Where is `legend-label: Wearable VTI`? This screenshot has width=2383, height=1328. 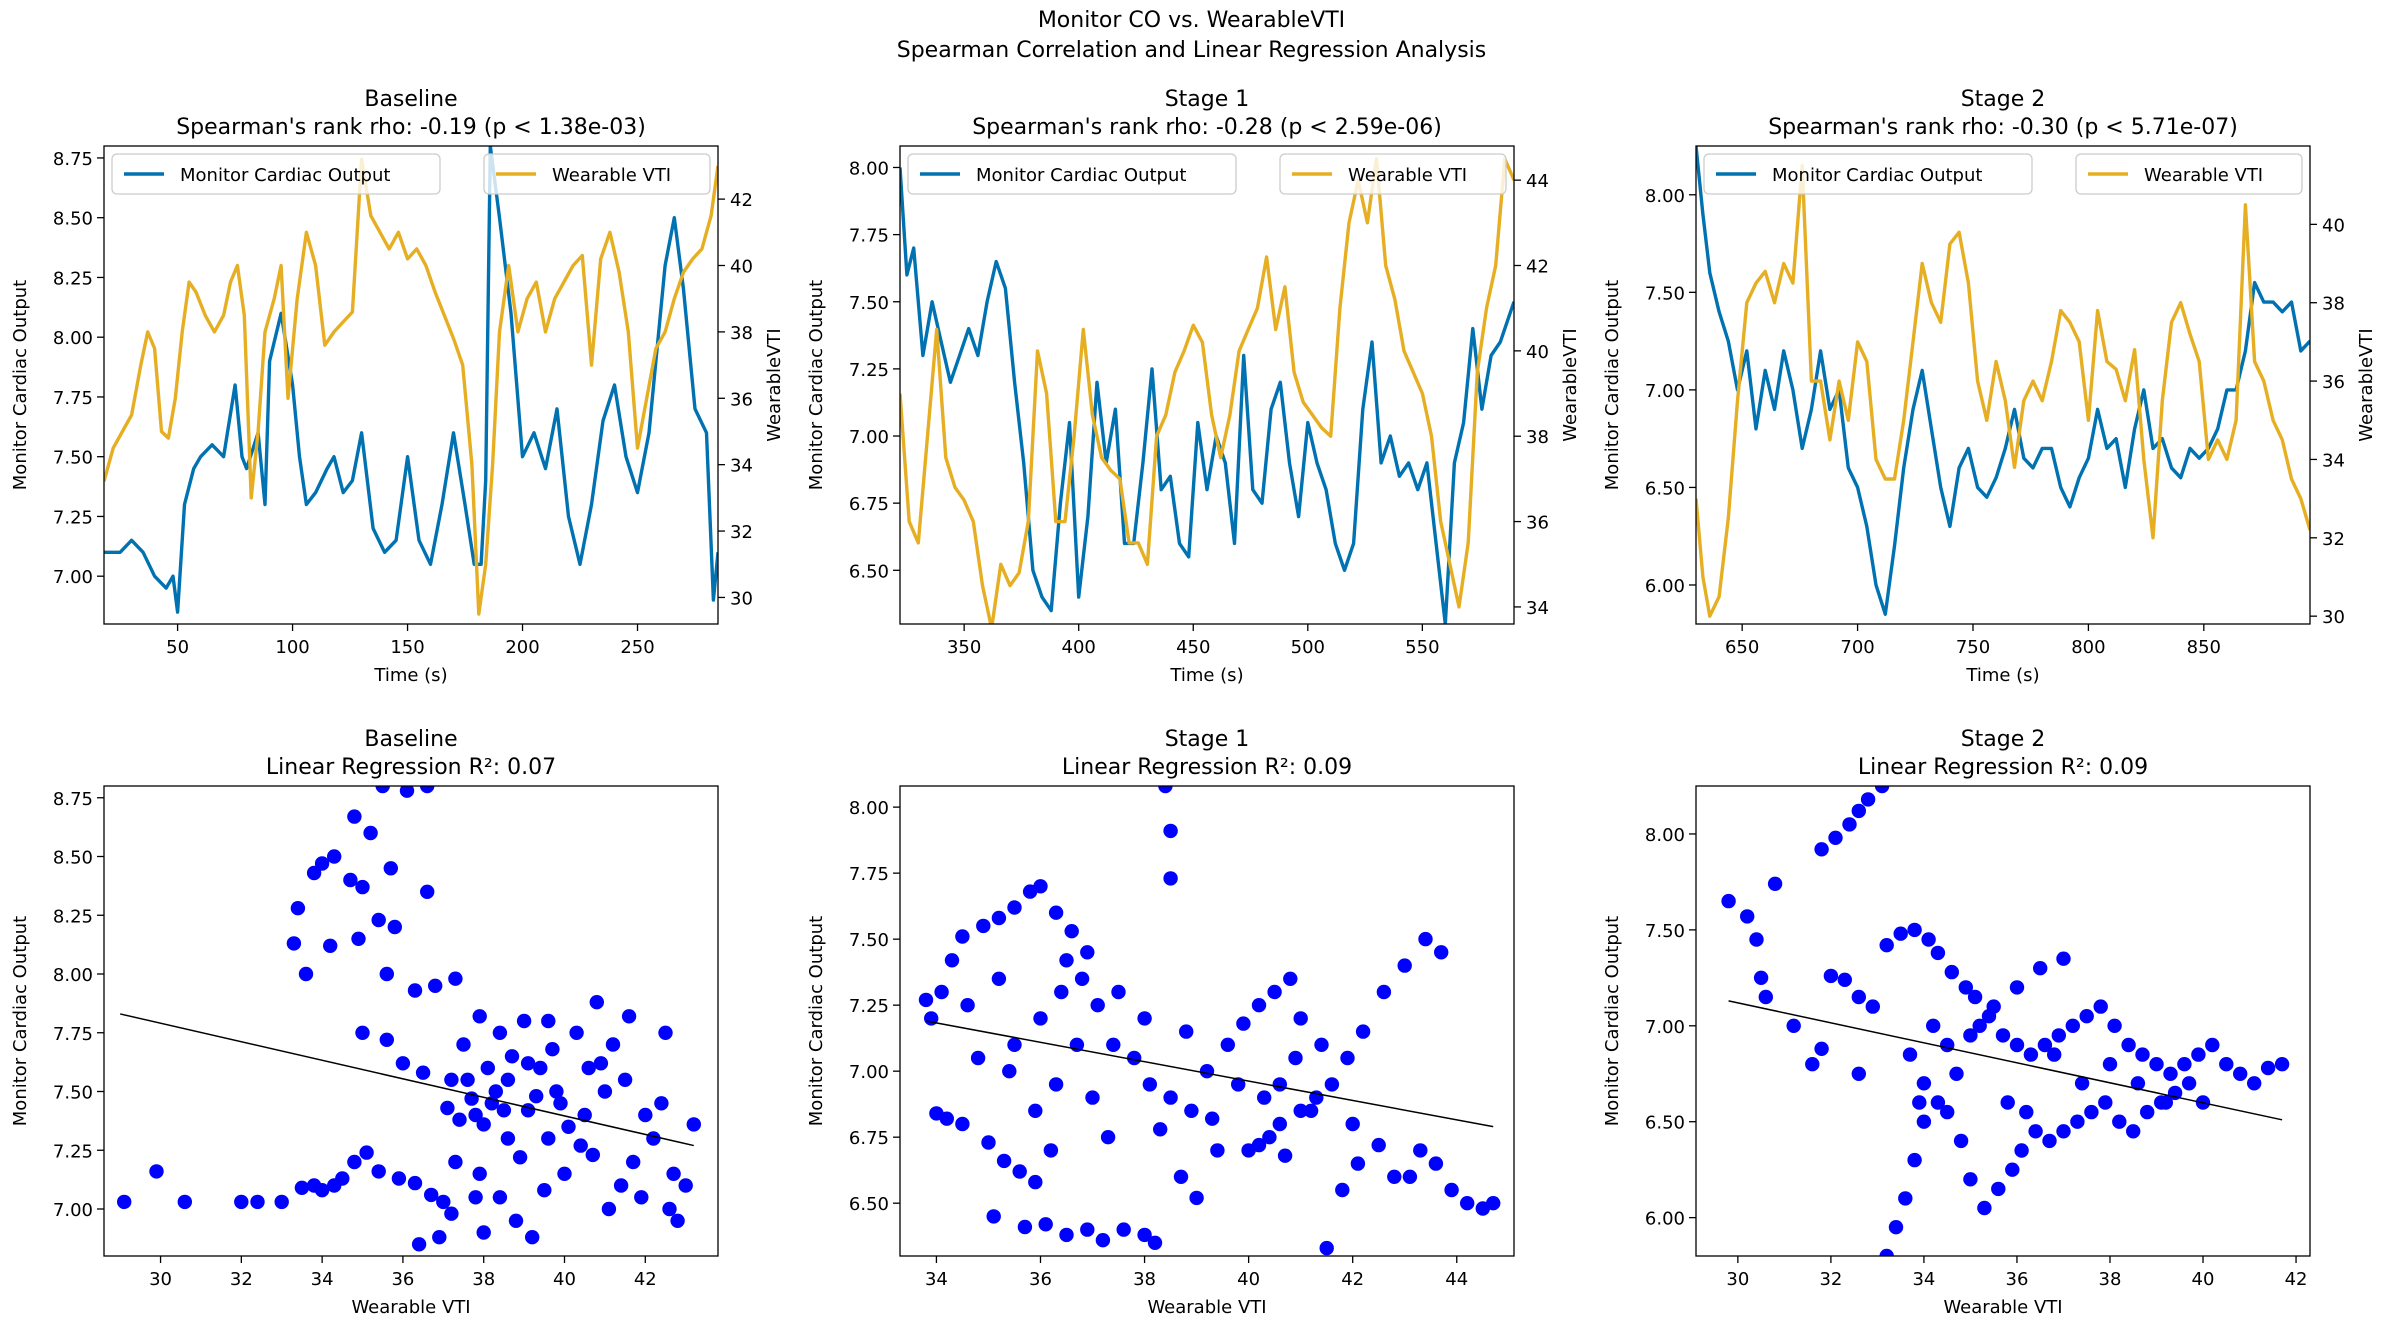
legend-label: Wearable VTI is located at coordinates (2203, 175).